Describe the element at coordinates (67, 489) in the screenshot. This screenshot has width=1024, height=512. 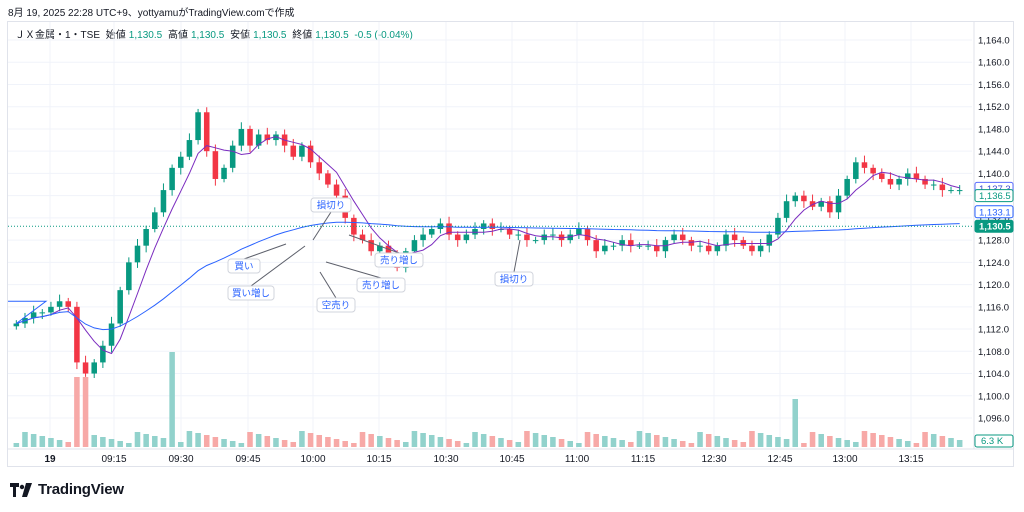
I see `tradingview-logo: TradingView` at that location.